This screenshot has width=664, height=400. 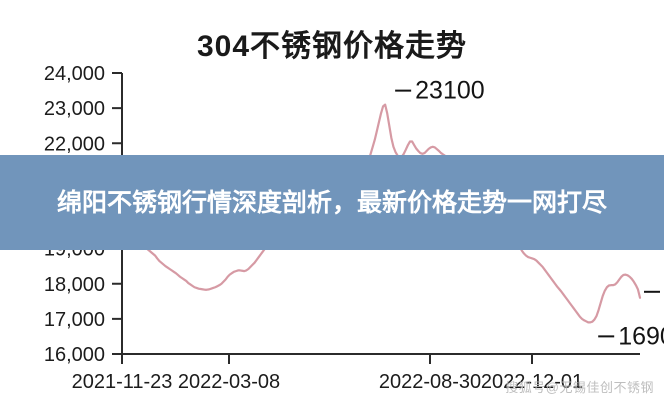 I want to click on y-tick-label: 17,000, so click(x=74, y=320).